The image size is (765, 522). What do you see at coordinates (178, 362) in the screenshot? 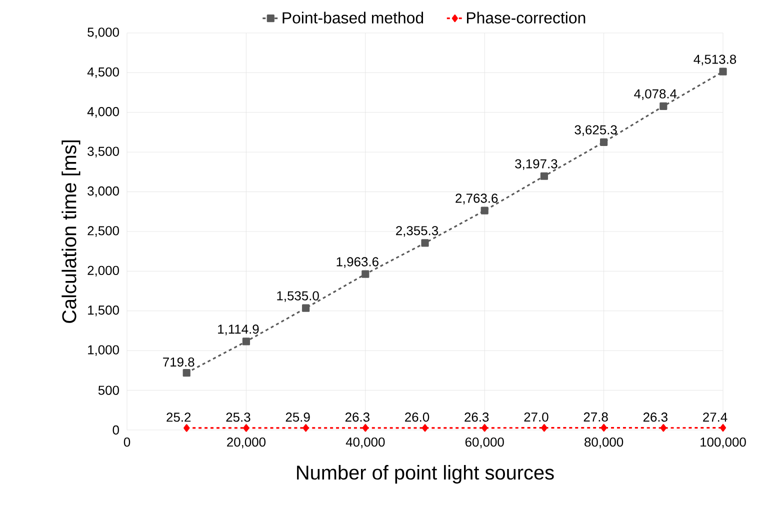
I see `data-label: 719.8` at bounding box center [178, 362].